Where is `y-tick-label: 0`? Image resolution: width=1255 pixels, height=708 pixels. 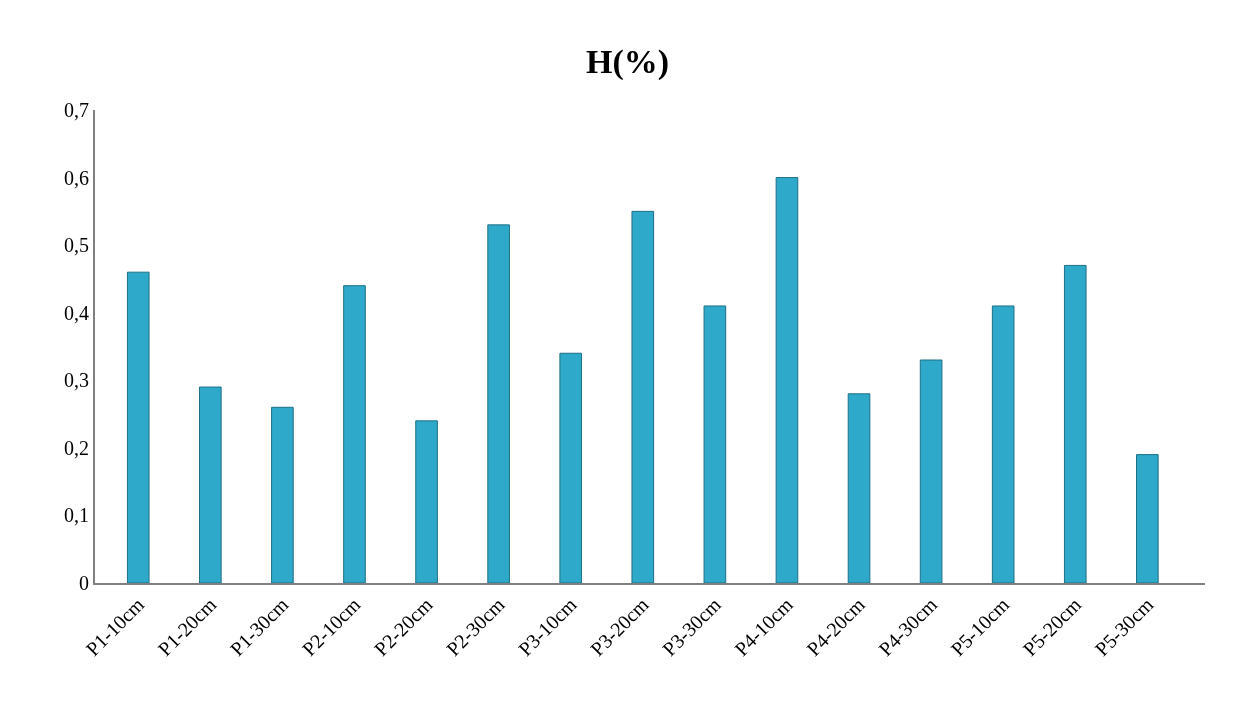 y-tick-label: 0 is located at coordinates (84, 583).